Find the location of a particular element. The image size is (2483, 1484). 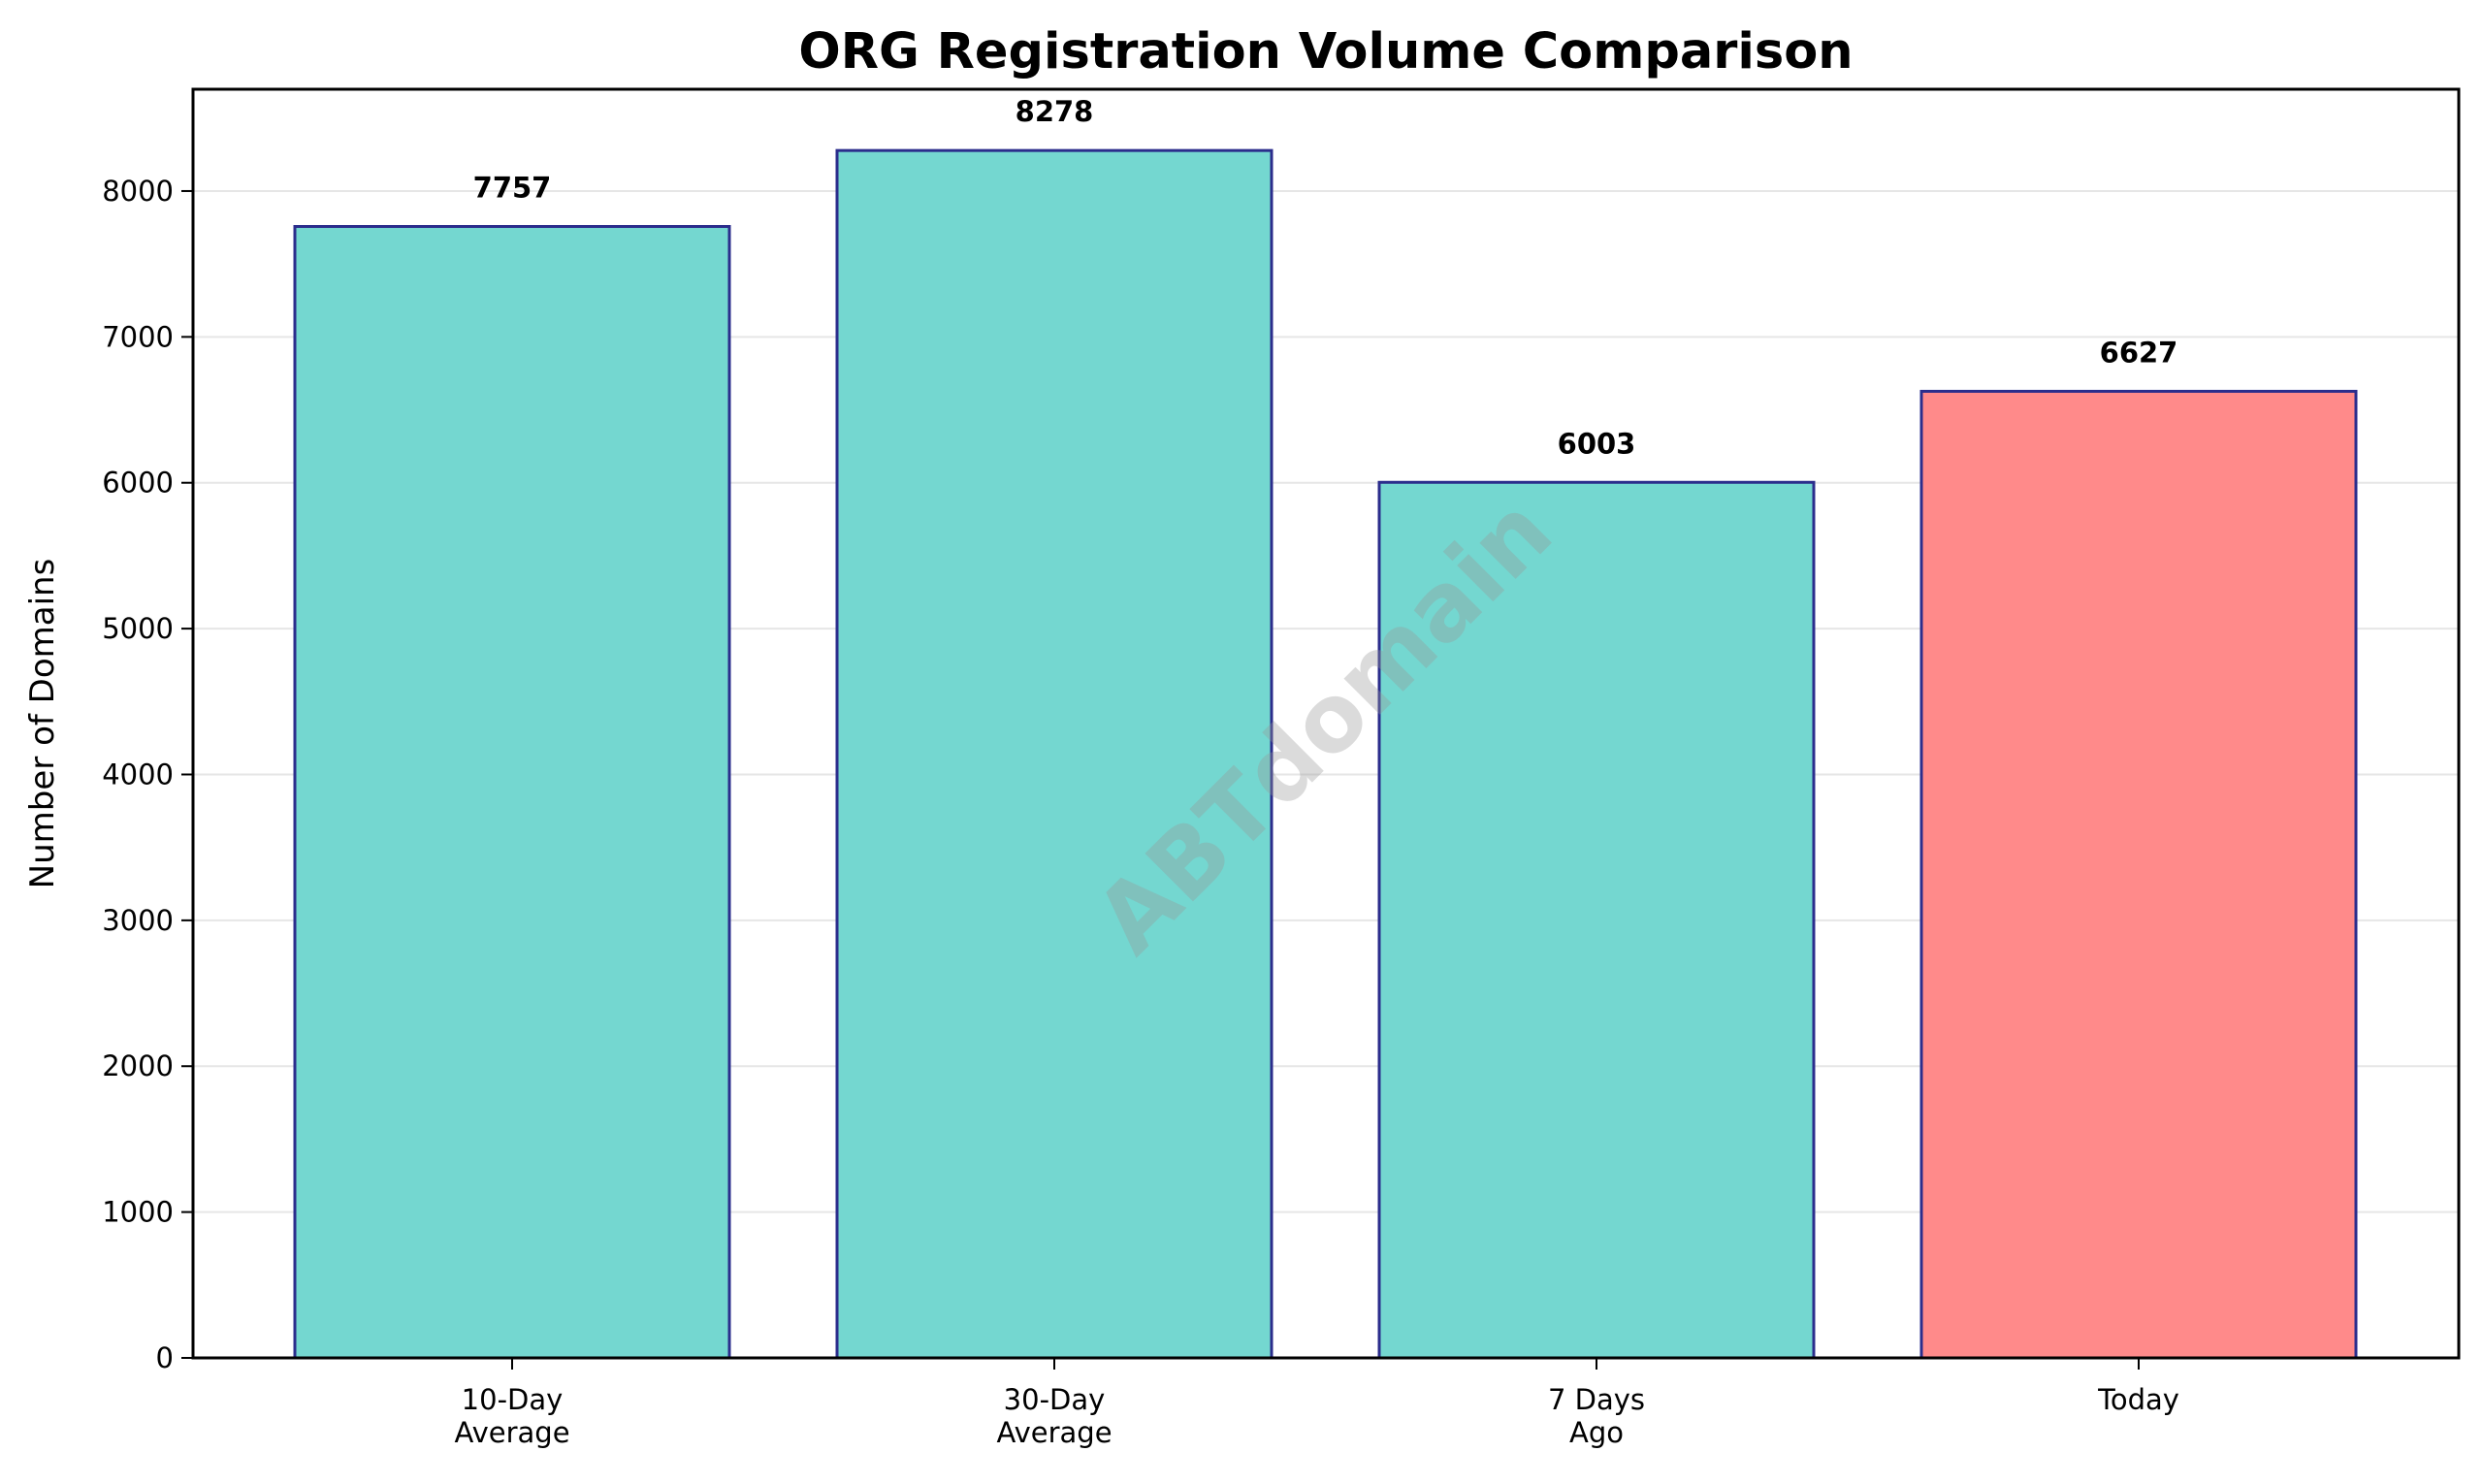

y-axis-label: Number of Domains is located at coordinates (43, 724).